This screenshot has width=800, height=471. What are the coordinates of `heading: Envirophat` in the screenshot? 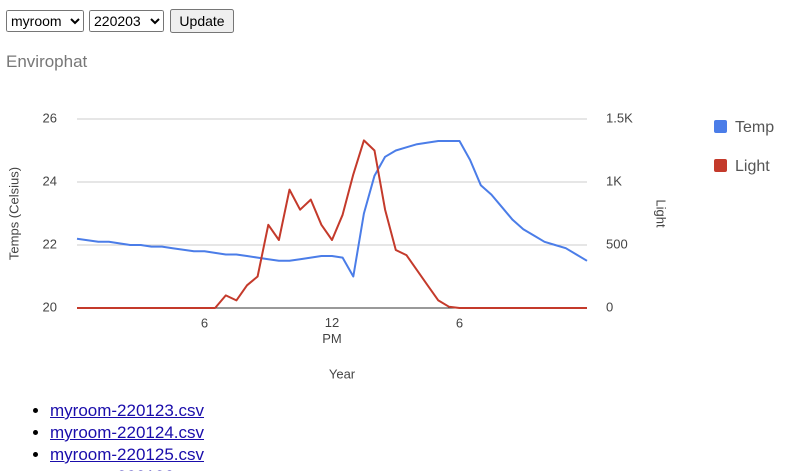 It's located at (47, 61).